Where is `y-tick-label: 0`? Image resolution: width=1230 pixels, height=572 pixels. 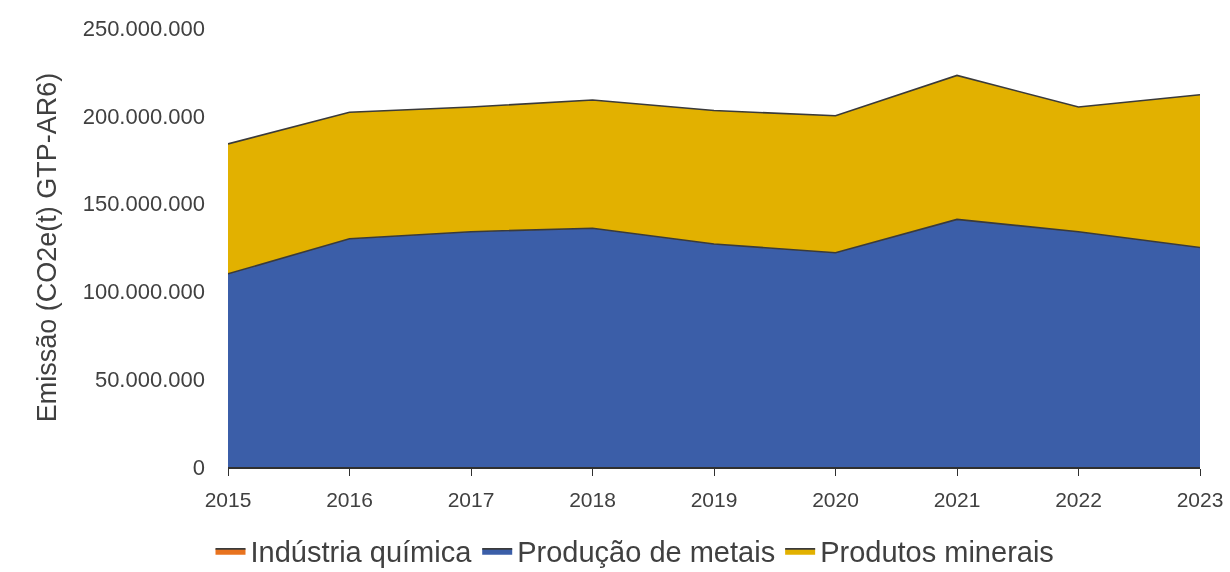
y-tick-label: 0 is located at coordinates (198, 467).